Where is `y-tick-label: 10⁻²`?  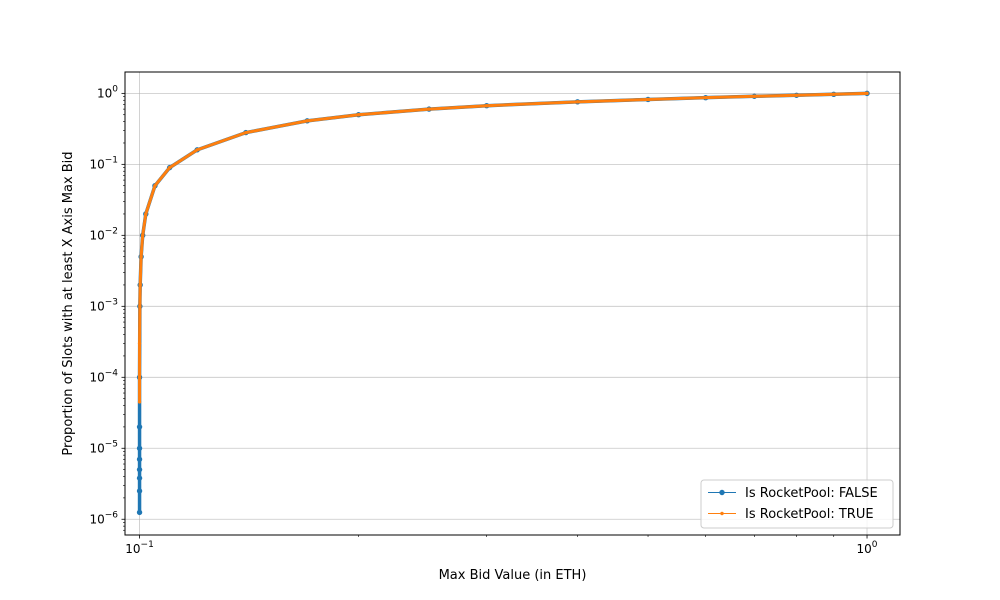 y-tick-label: 10⁻² is located at coordinates (103, 234).